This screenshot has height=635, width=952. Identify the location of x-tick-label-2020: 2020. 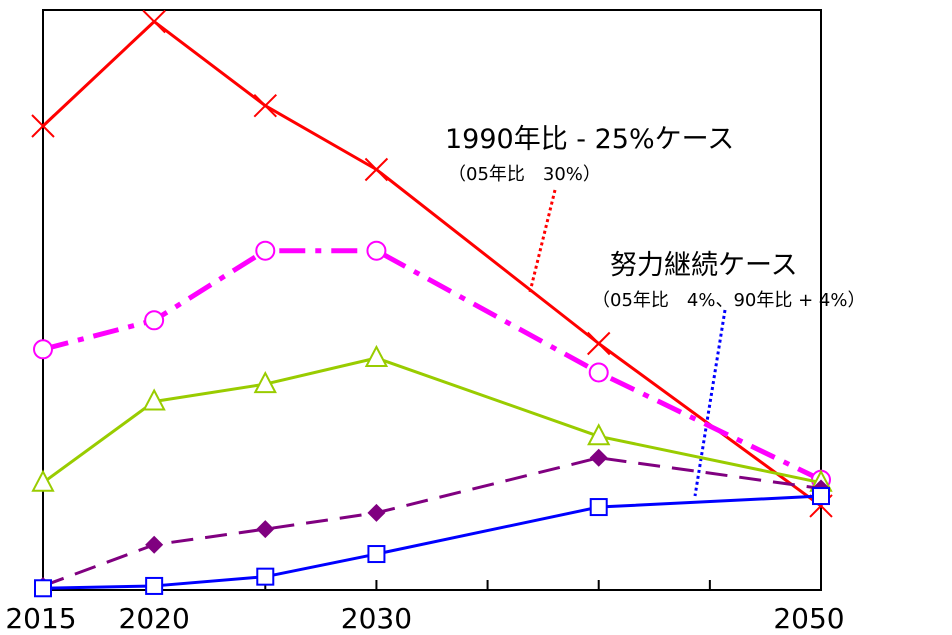
(154, 618).